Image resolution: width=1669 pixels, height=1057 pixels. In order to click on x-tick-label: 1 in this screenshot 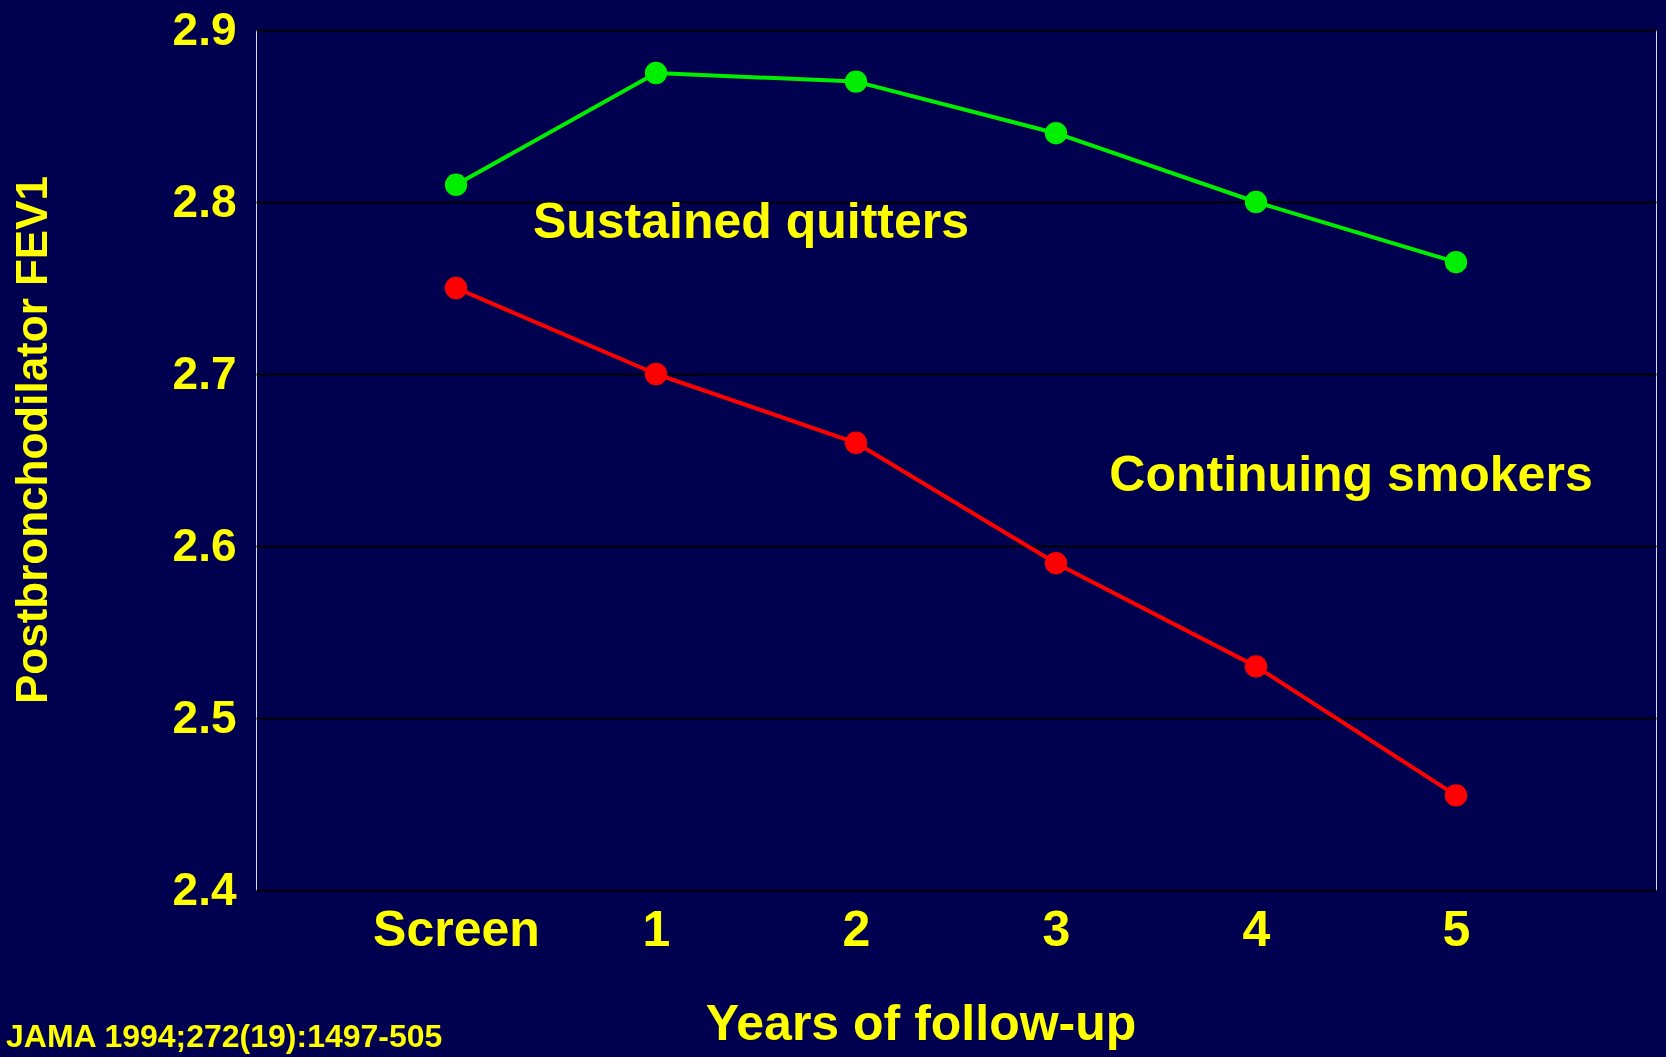, I will do `click(656, 928)`.